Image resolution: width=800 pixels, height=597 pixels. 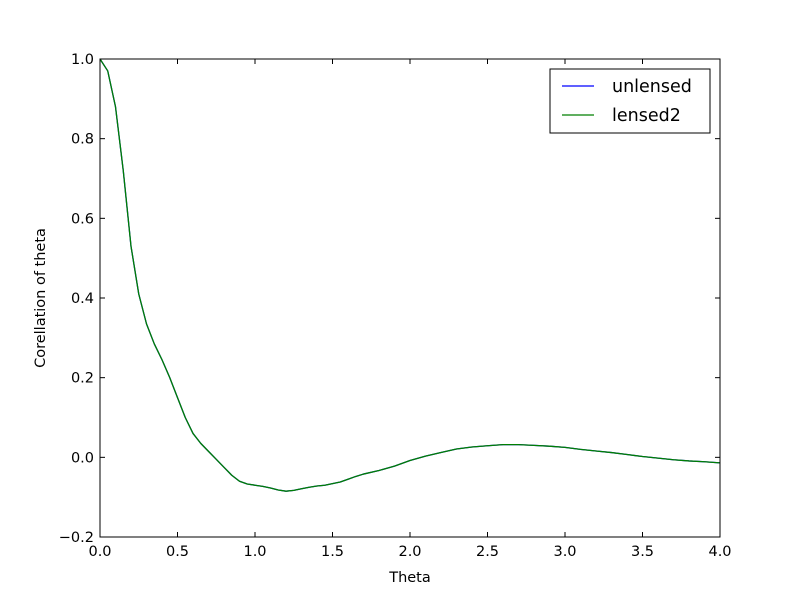 I want to click on x-tick-label: 0.0, so click(x=99, y=552).